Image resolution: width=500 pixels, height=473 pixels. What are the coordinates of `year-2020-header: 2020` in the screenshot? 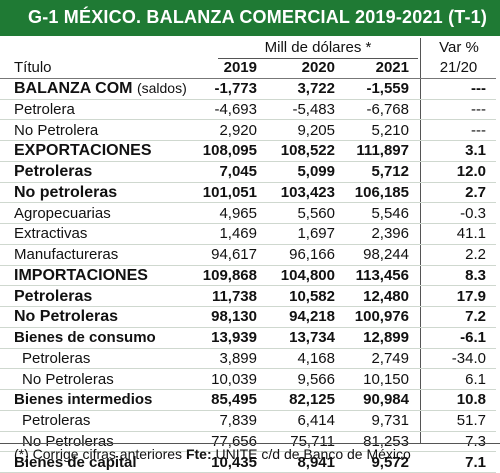 It's located at (307, 68).